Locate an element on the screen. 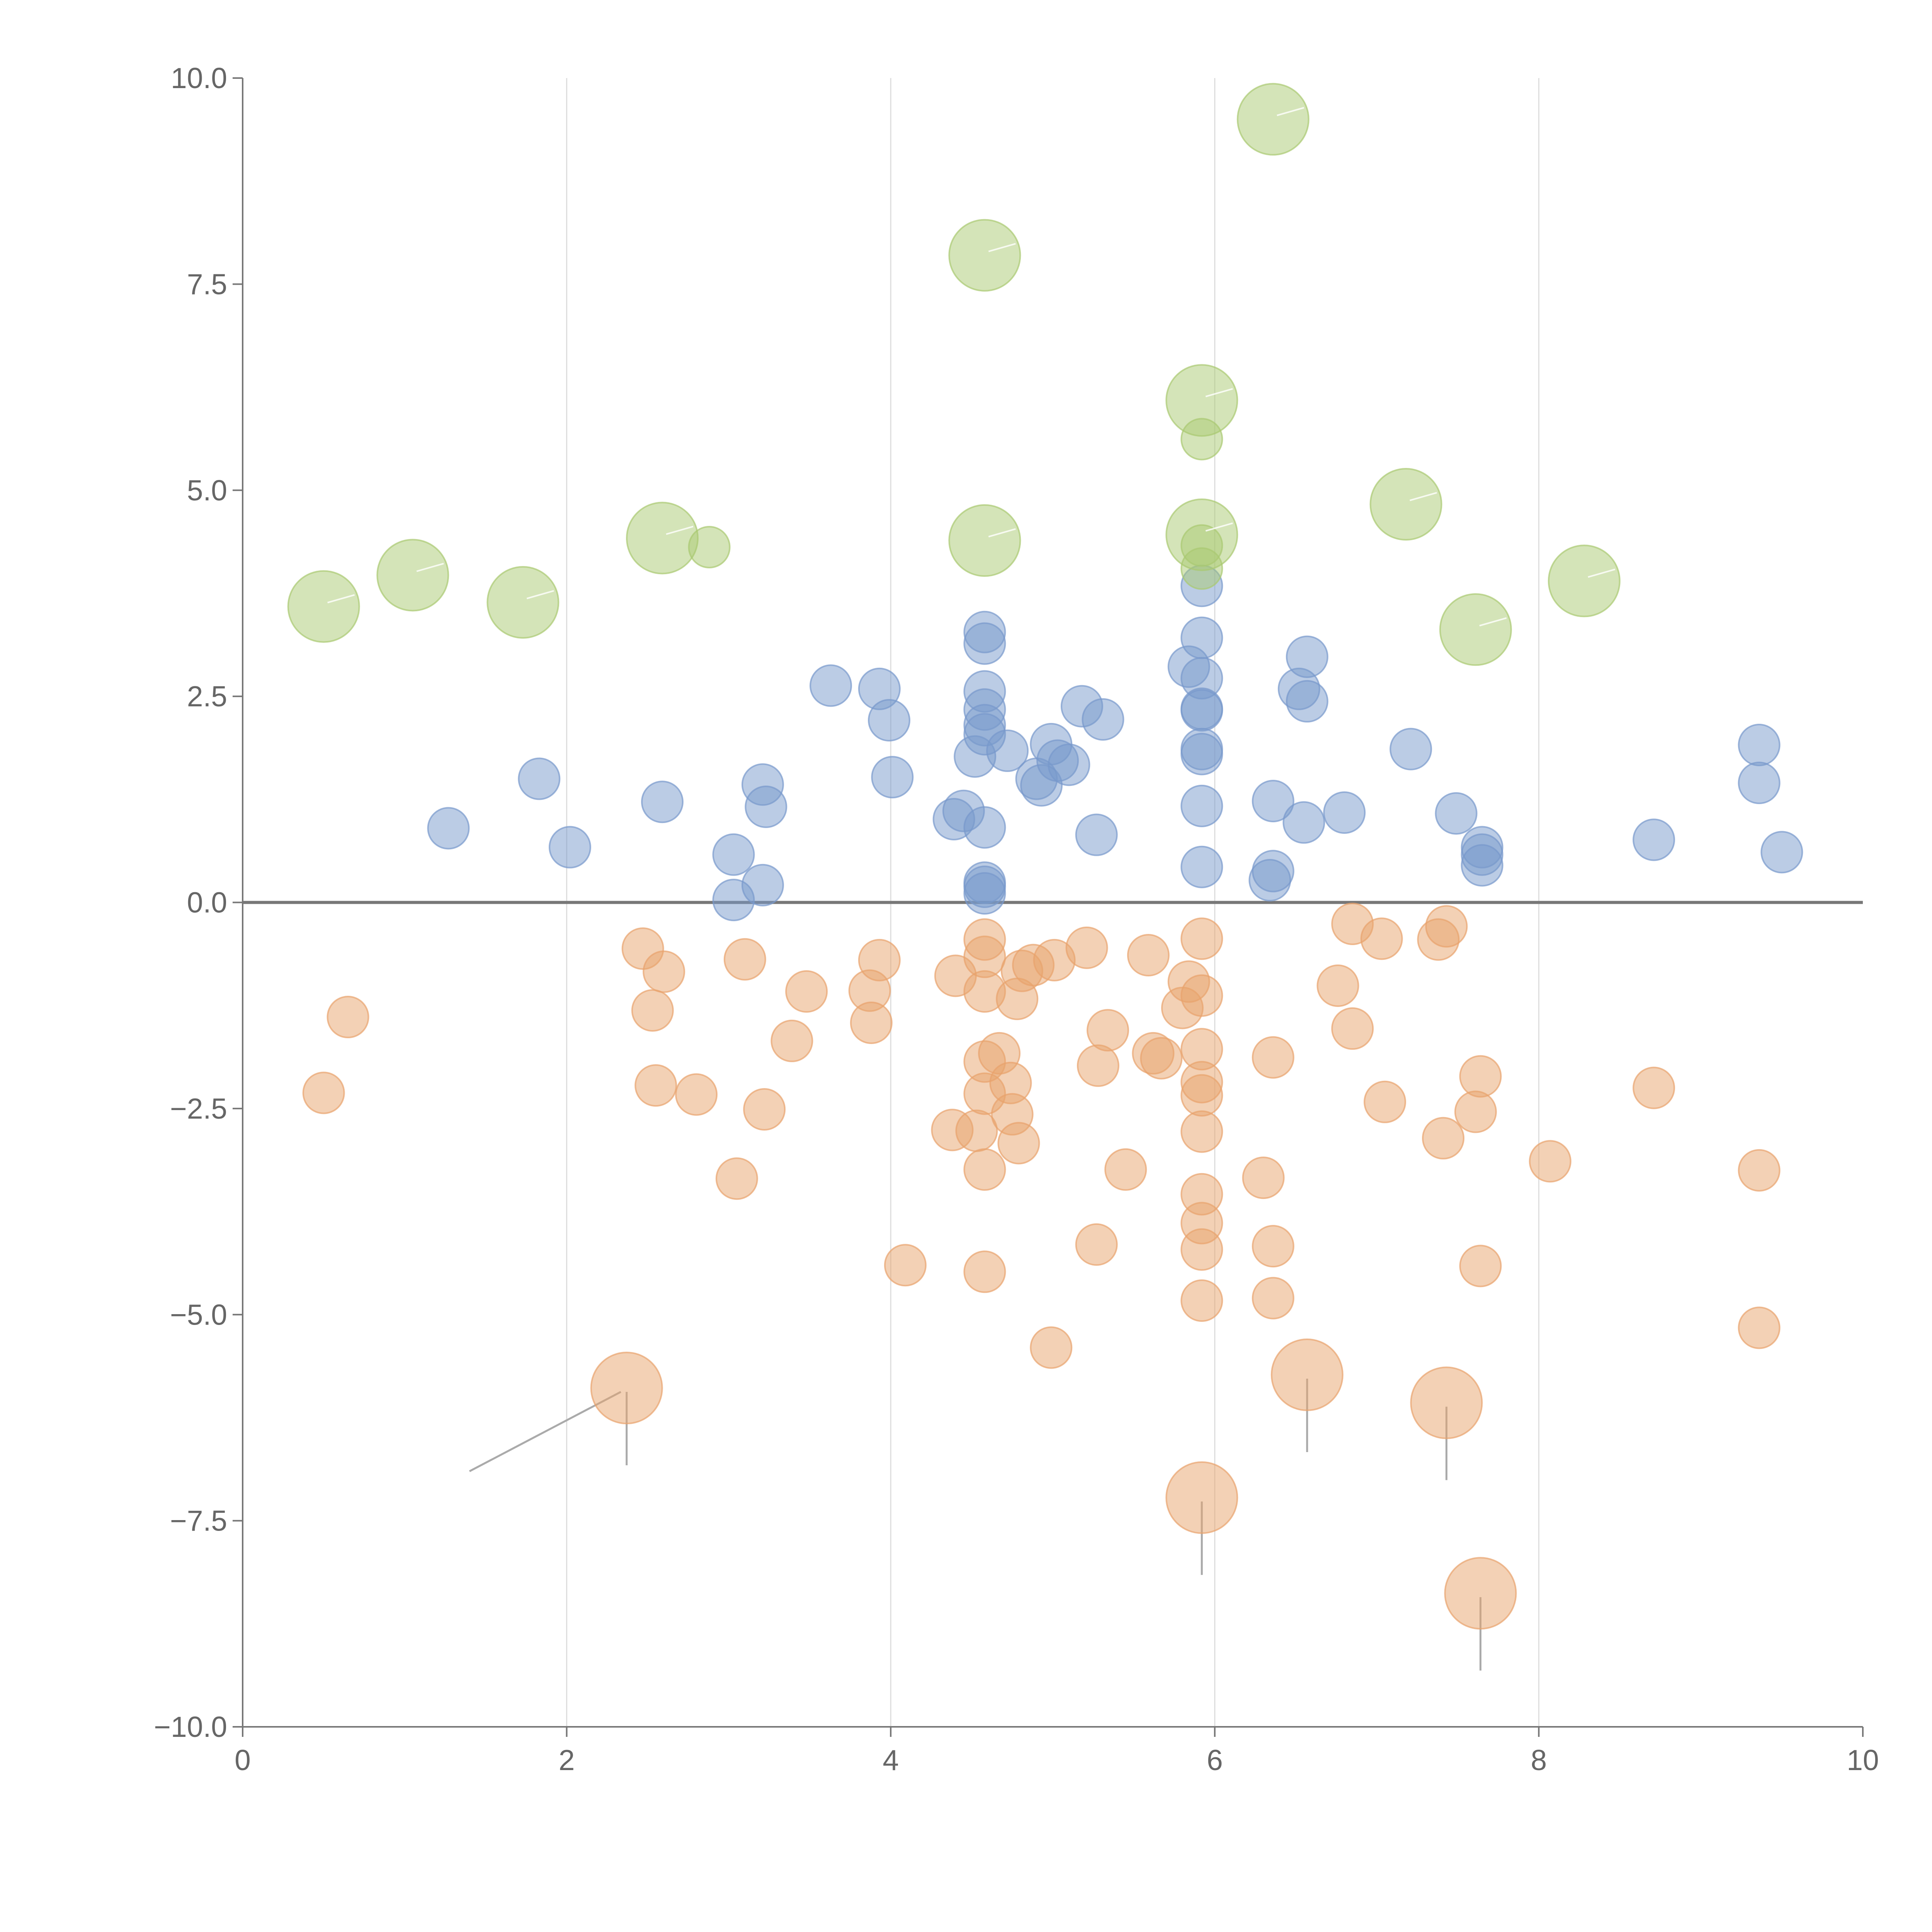  y-tick-label: 5.0 is located at coordinates (207, 491).